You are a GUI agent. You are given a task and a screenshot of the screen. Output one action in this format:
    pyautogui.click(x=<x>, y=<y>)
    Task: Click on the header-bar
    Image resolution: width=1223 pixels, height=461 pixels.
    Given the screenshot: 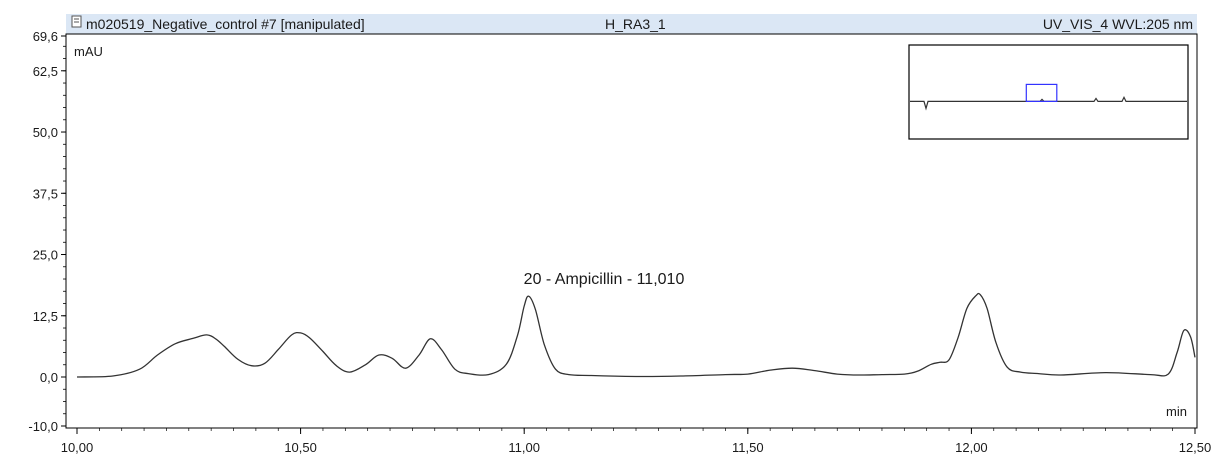 What is the action you would take?
    pyautogui.click(x=631, y=24)
    